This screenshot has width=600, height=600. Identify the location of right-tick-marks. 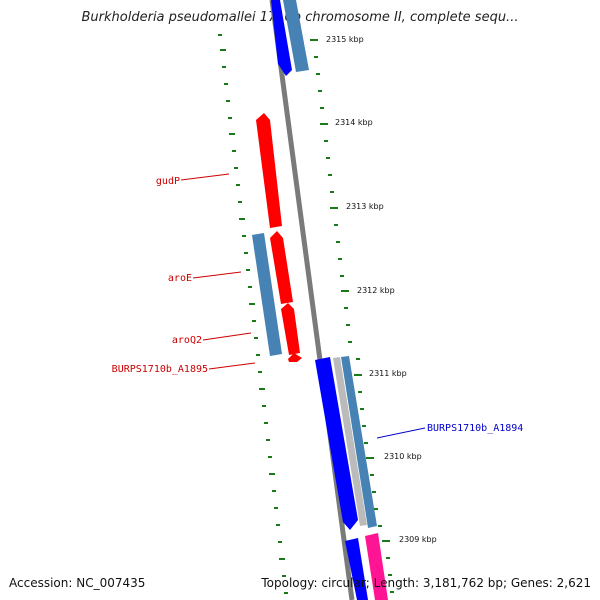
(352, 316).